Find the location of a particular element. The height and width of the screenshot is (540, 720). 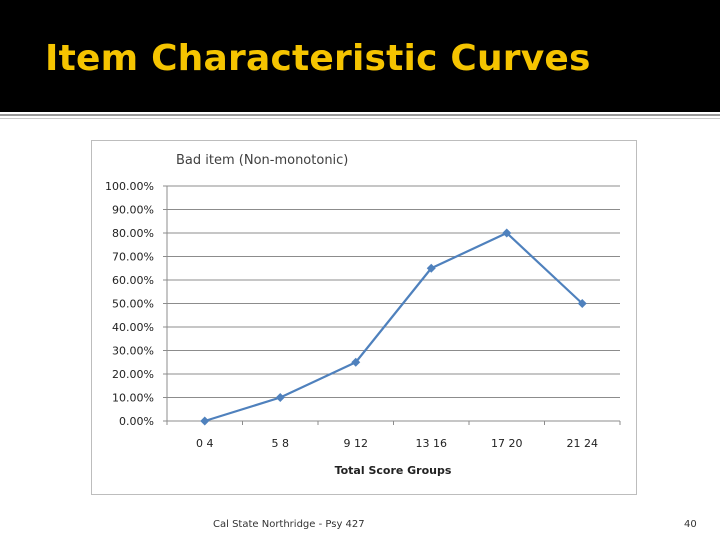

y-tick-label: 80.00% is located at coordinates (133, 233).